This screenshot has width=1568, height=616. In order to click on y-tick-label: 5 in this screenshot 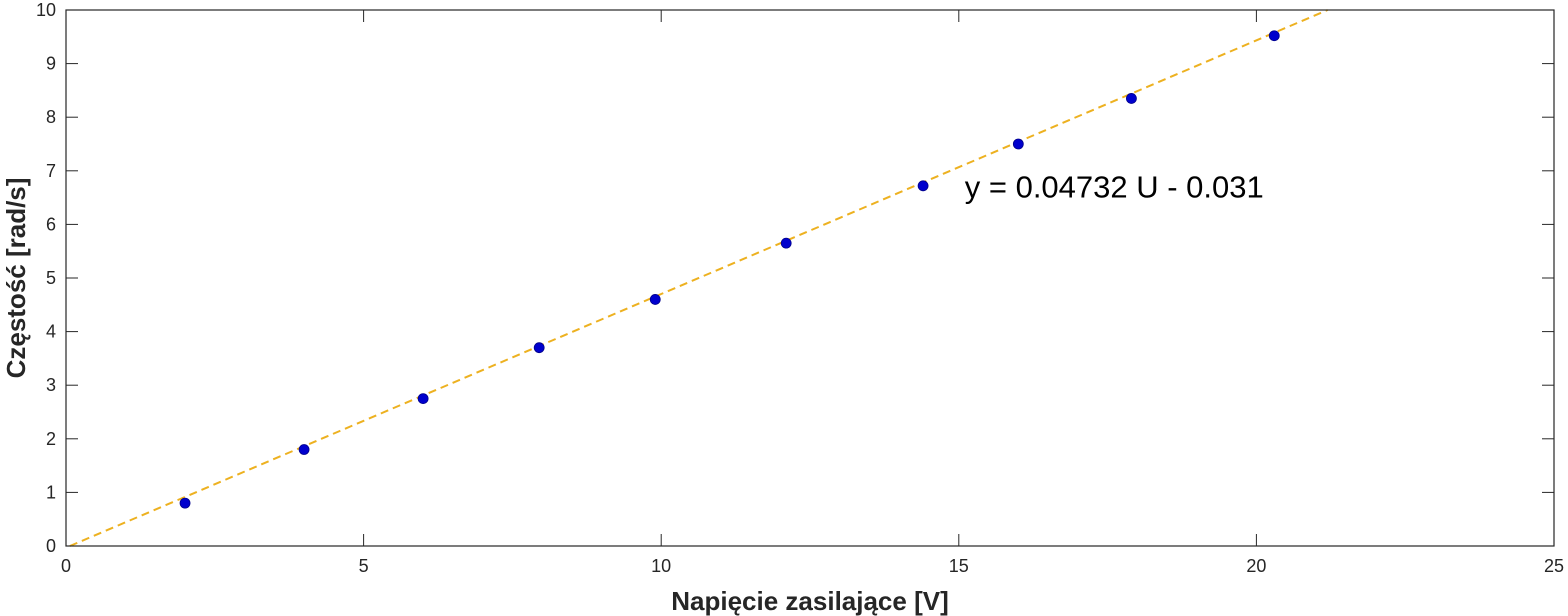, I will do `click(51, 278)`.